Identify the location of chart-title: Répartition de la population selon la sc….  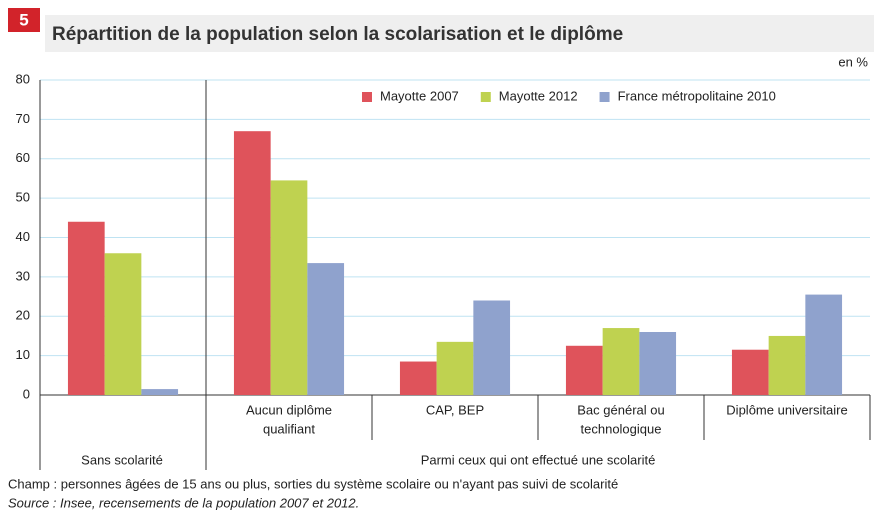
(337, 34).